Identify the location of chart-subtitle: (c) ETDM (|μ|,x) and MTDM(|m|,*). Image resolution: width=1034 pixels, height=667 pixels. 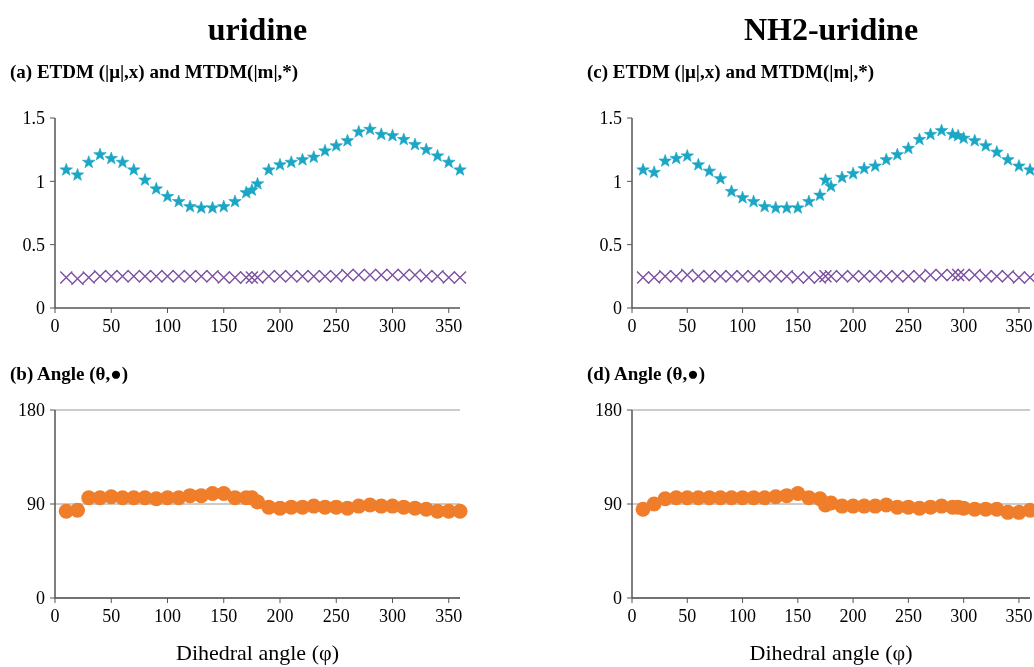
(731, 72).